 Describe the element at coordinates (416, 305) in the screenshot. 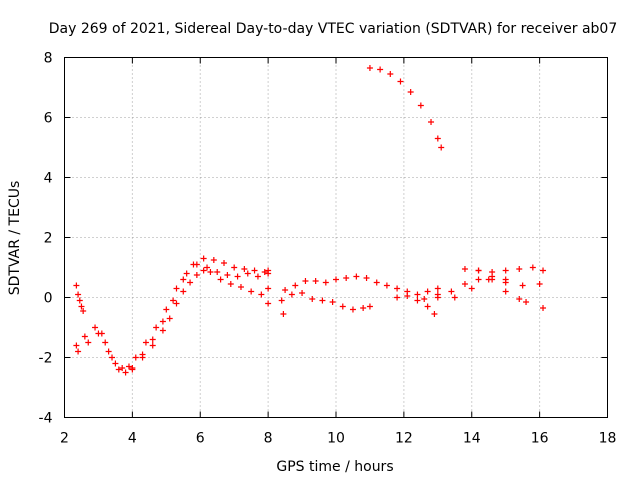

I see `series-late-fragment` at that location.